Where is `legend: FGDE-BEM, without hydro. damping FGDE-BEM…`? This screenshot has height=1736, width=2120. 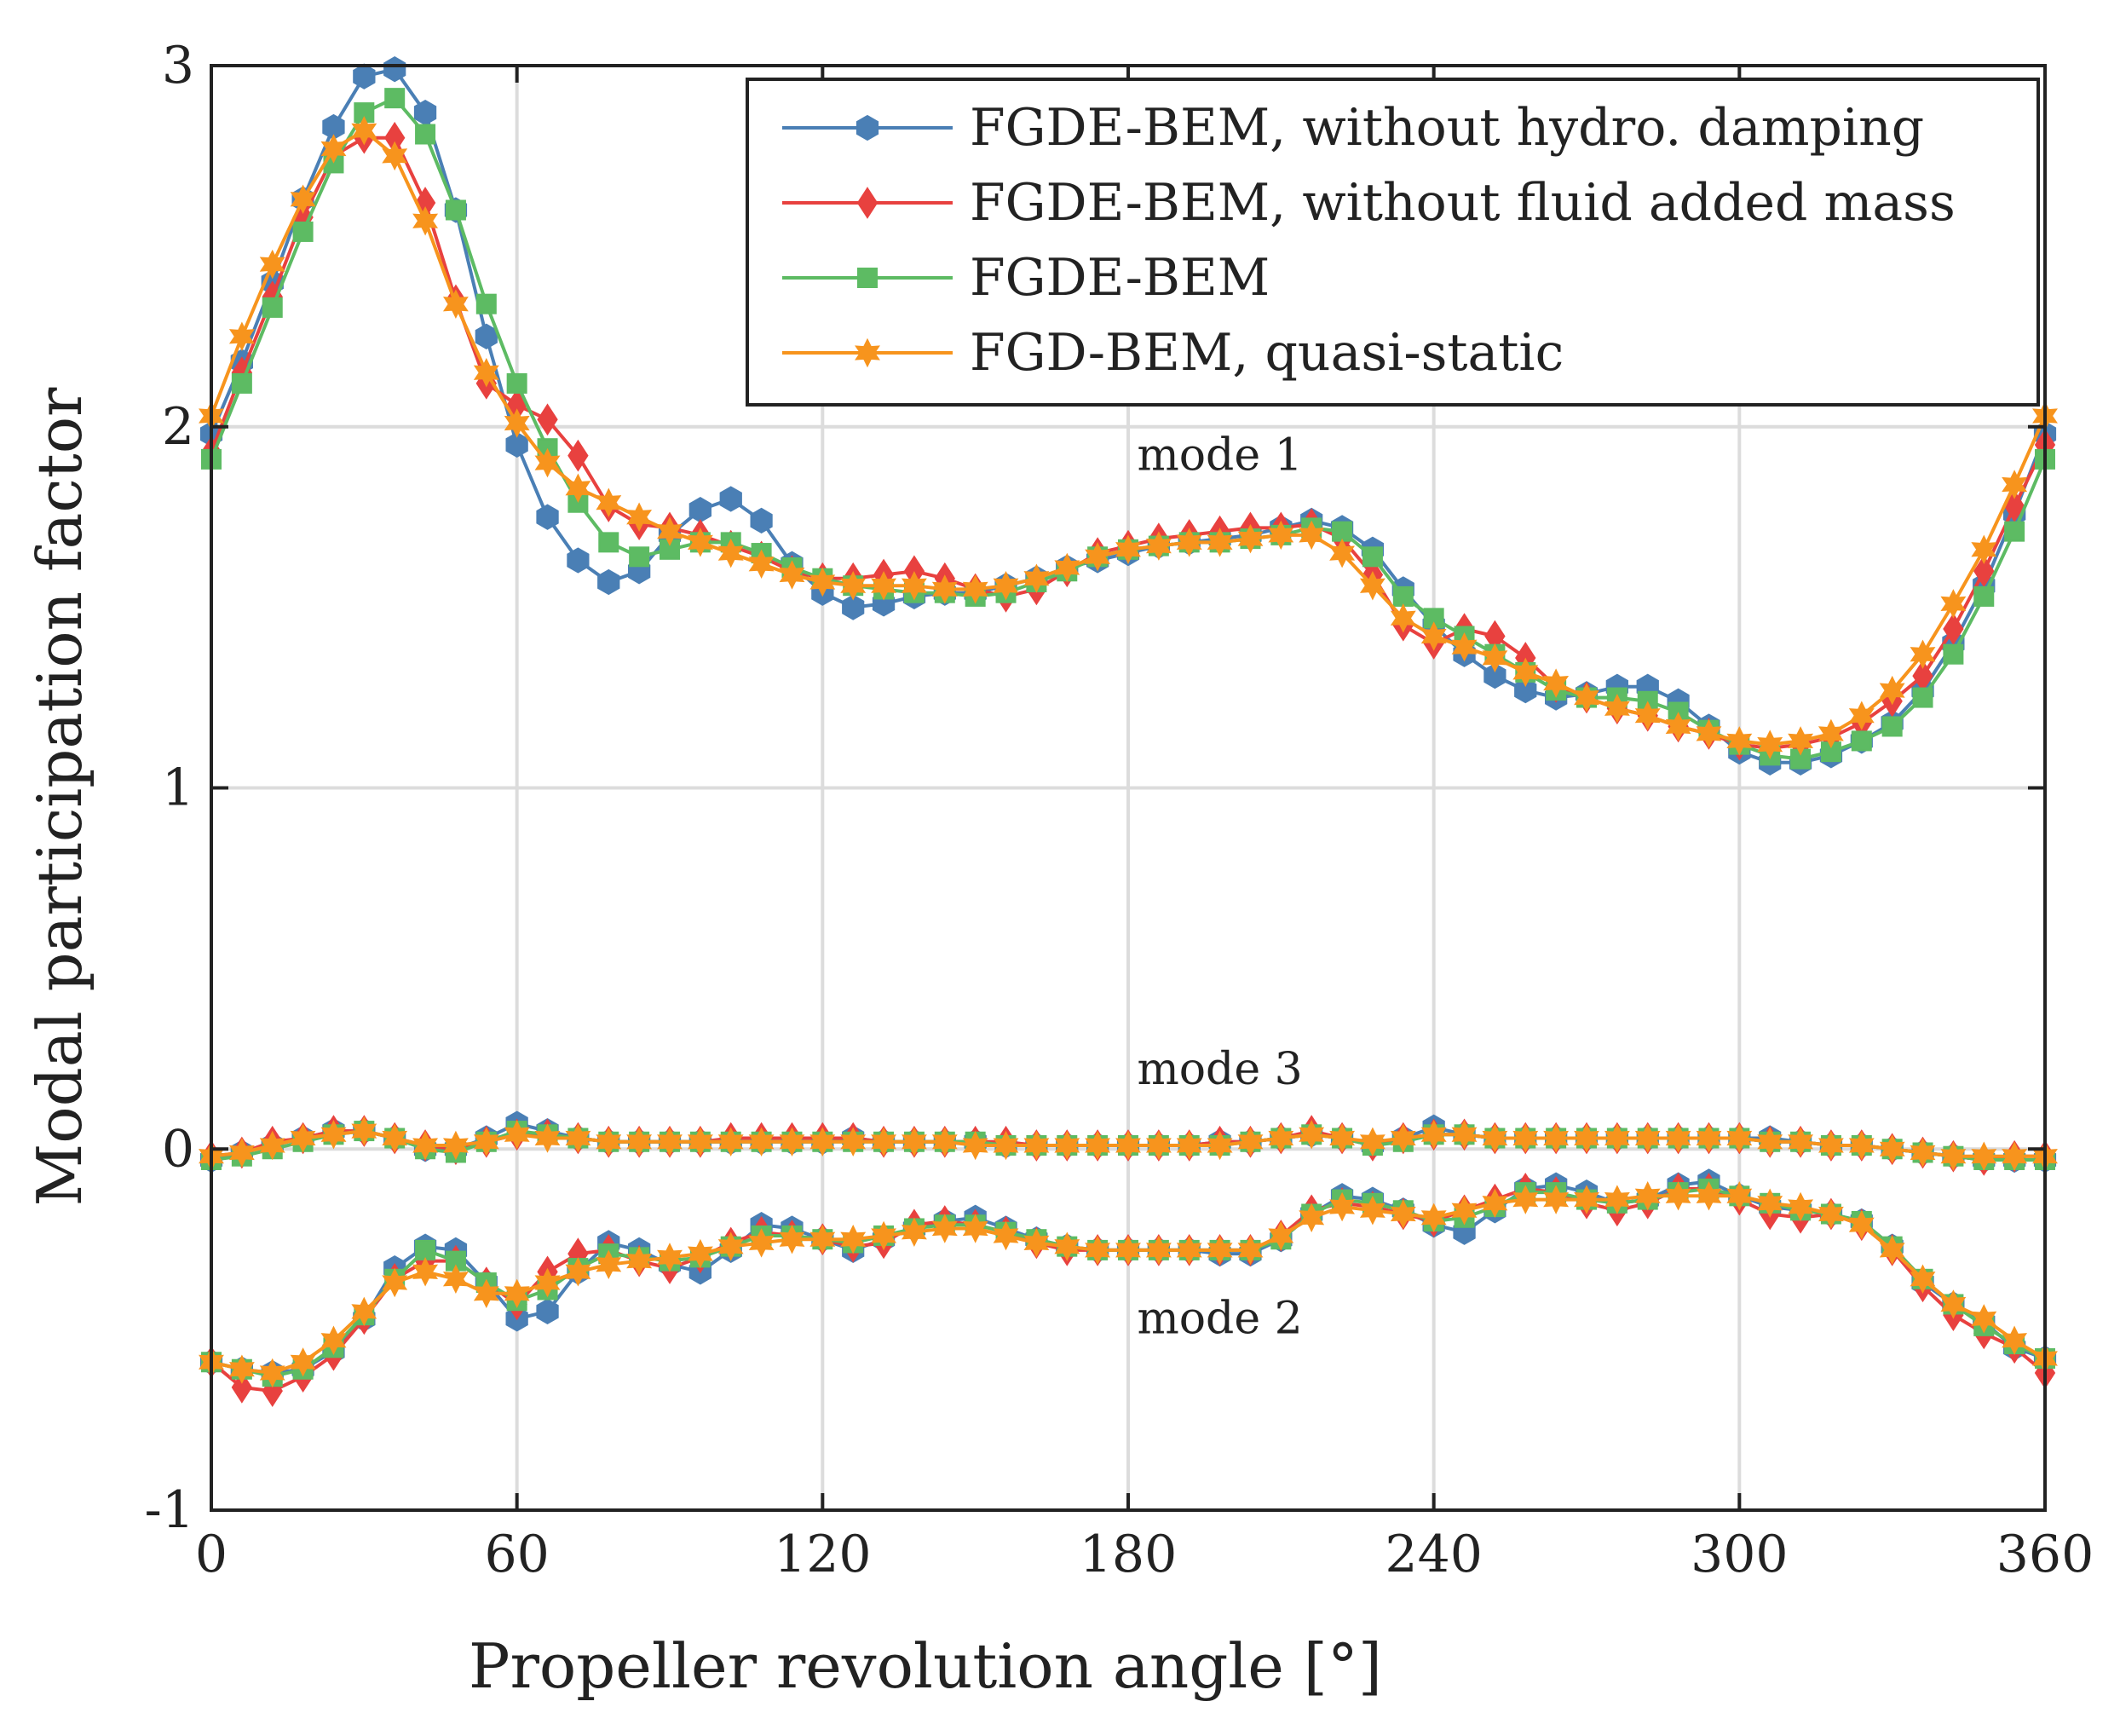
legend: FGDE-BEM, without hydro. damping FGDE-BEM… is located at coordinates (1393, 242).